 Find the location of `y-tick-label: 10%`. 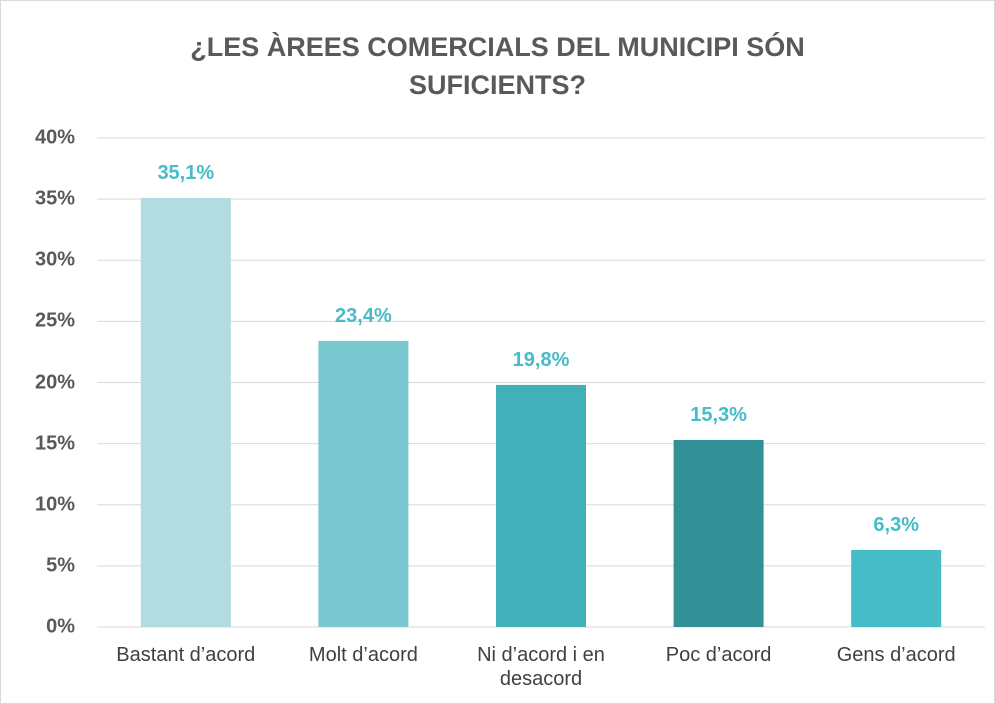

y-tick-label: 10% is located at coordinates (54, 504).